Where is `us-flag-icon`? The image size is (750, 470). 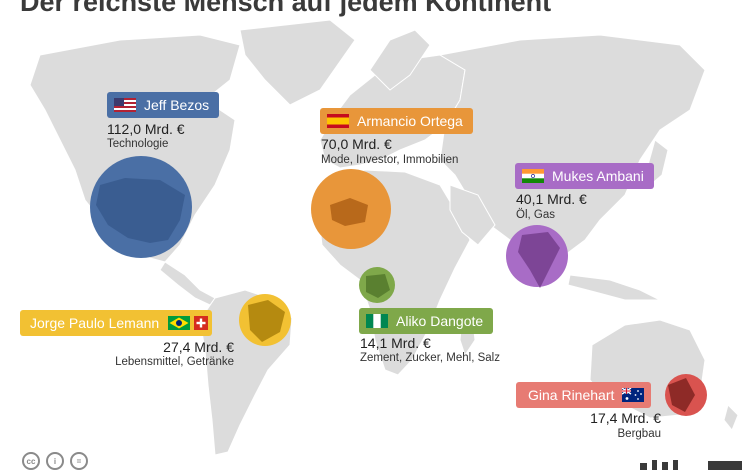 us-flag-icon is located at coordinates (125, 105).